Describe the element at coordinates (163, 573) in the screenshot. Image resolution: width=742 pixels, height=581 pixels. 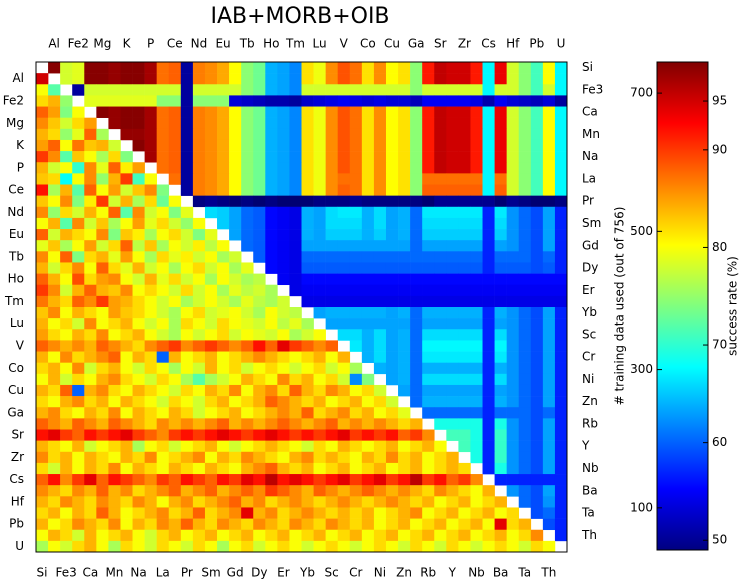
I see `x-tick-label-bottom: La` at that location.